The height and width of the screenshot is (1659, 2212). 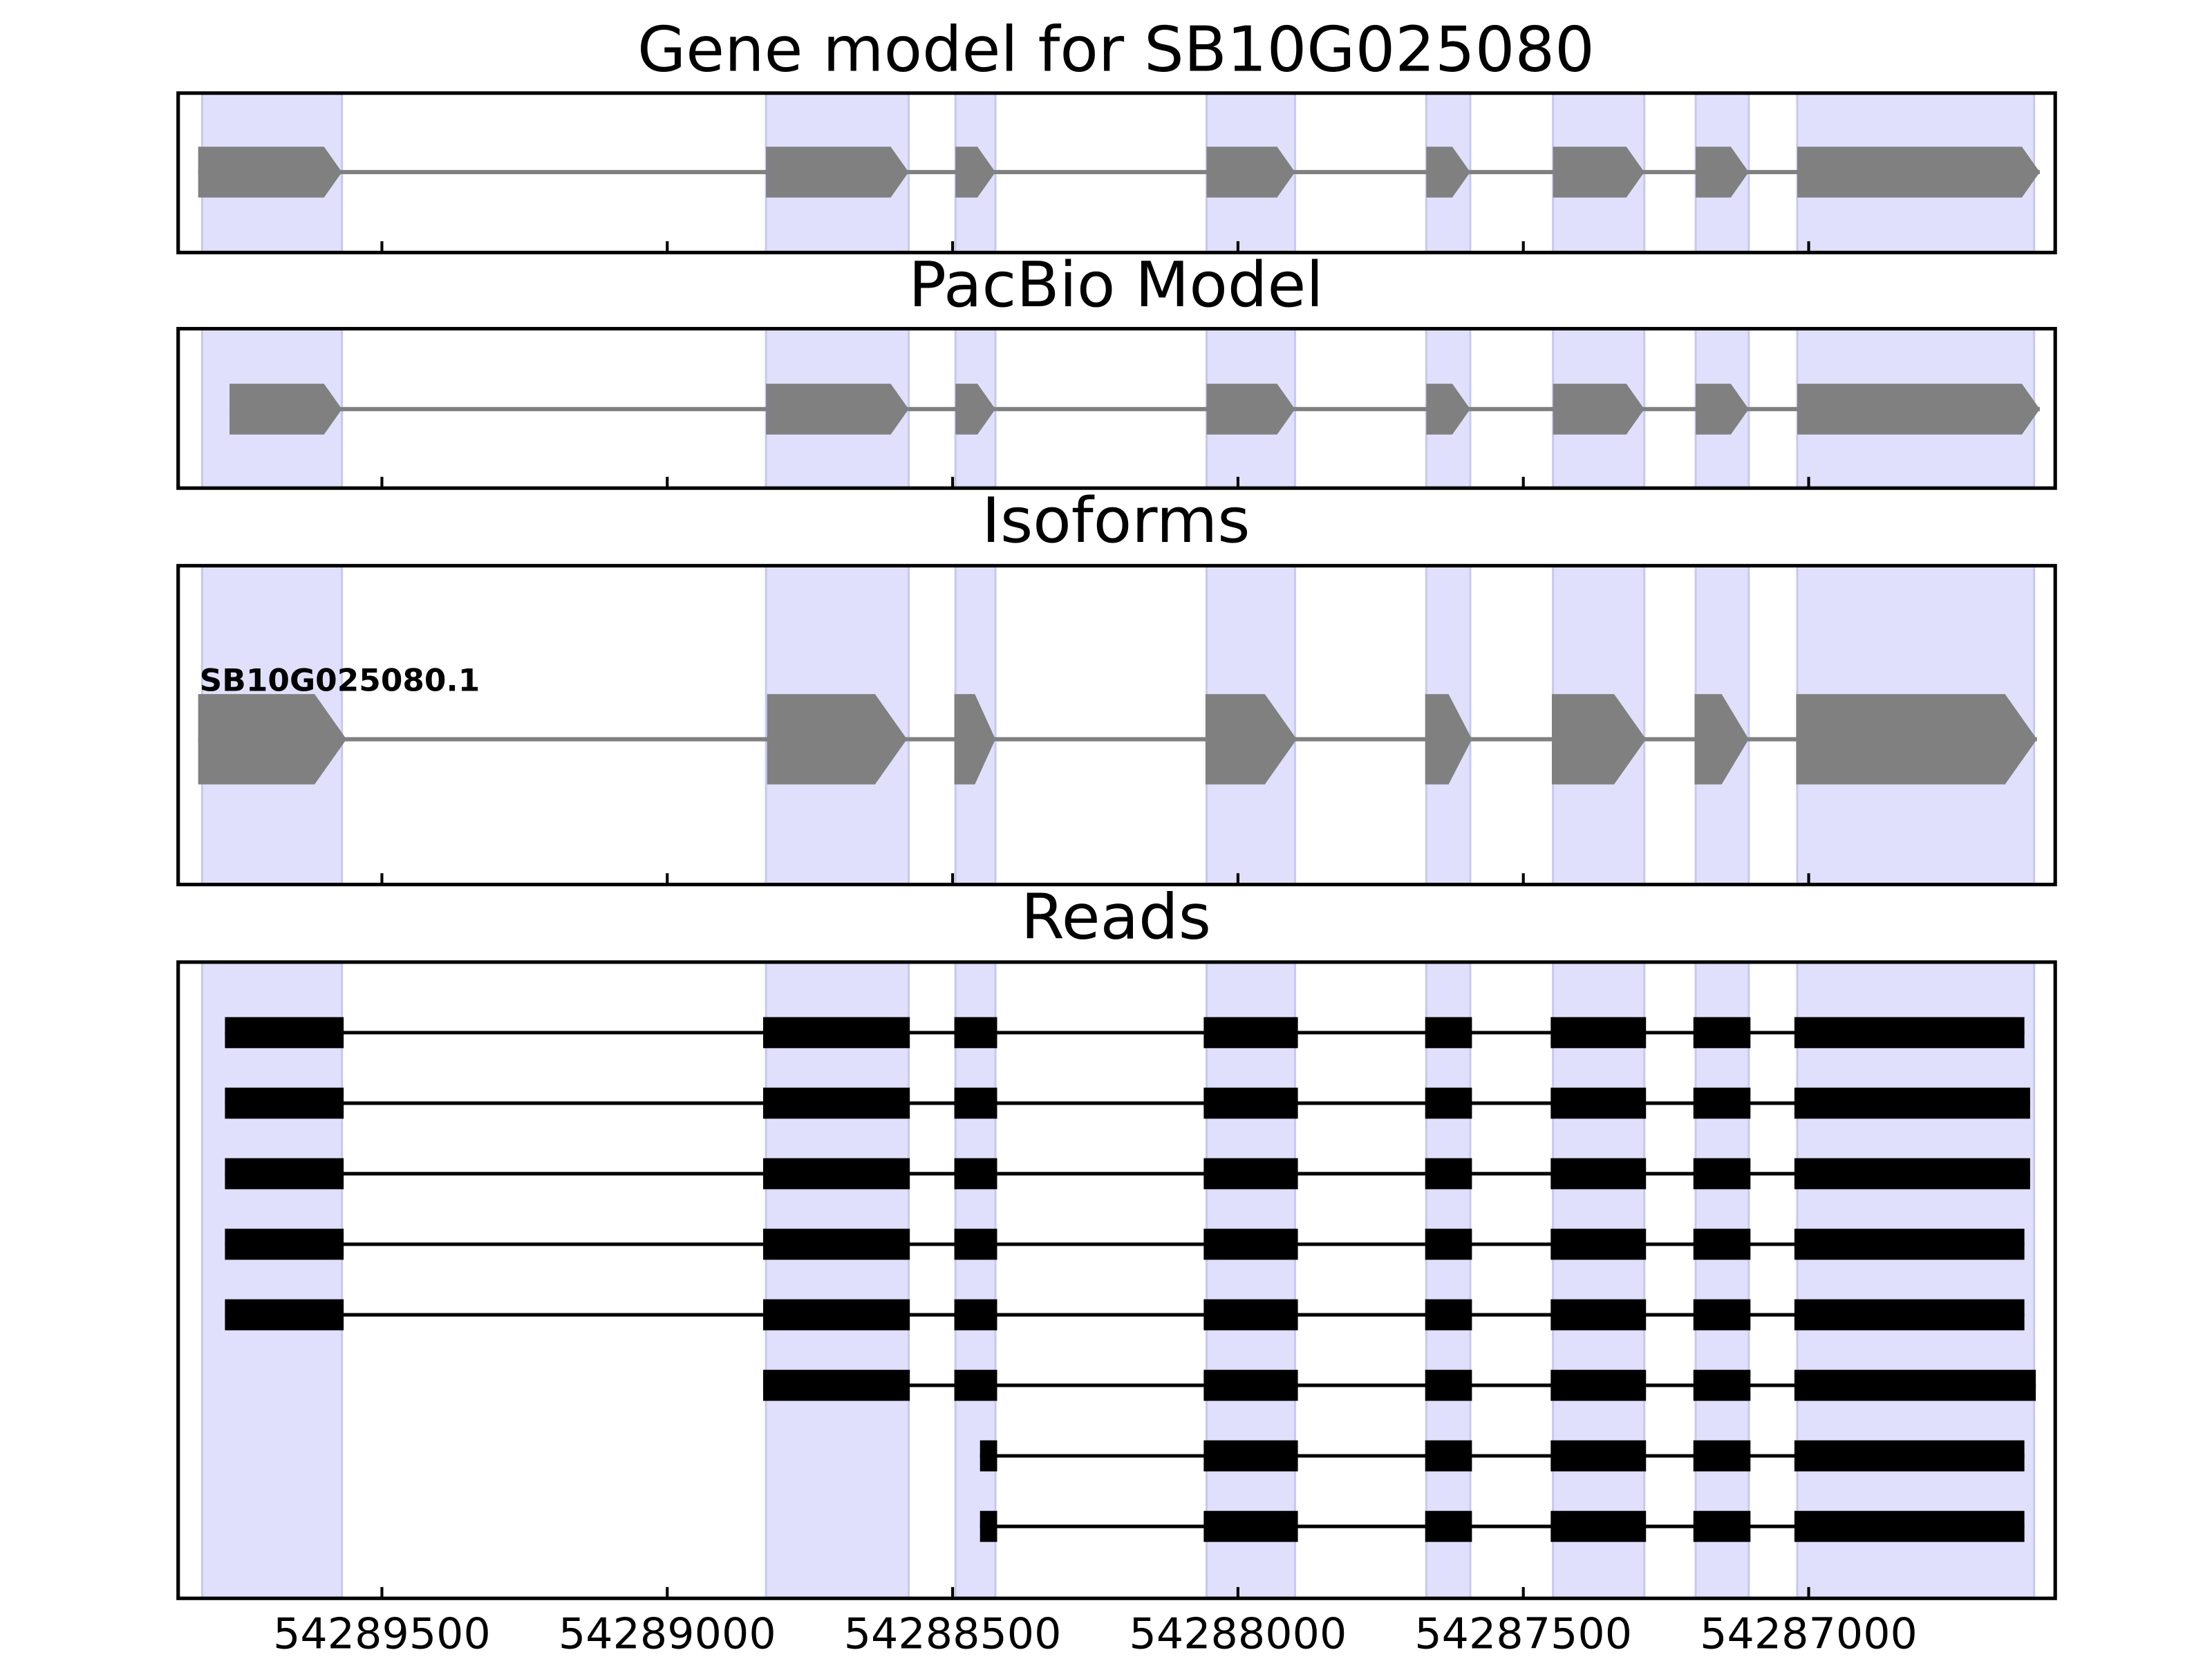 I want to click on x-tick-label: 54288000, so click(x=1238, y=1634).